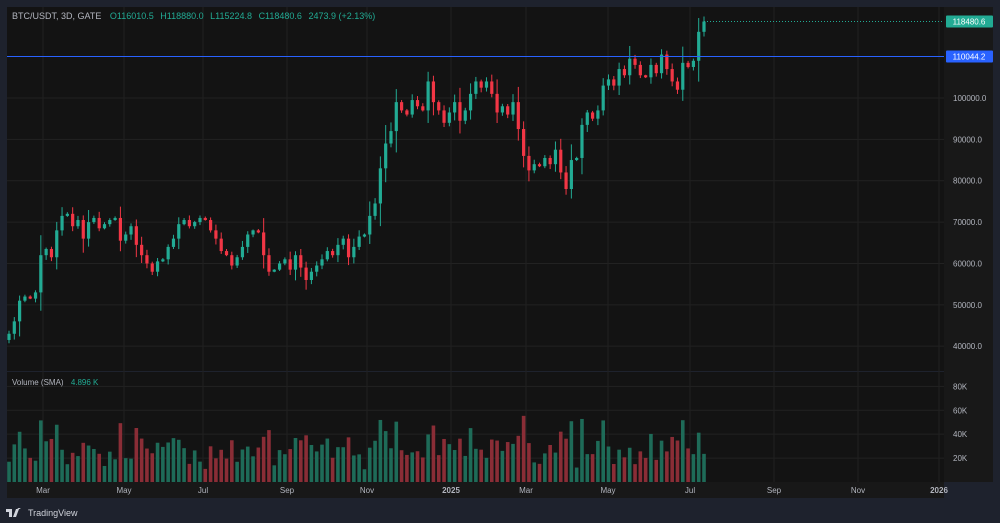  What do you see at coordinates (231, 16) in the screenshot?
I see `legend-low: L115224.8` at bounding box center [231, 16].